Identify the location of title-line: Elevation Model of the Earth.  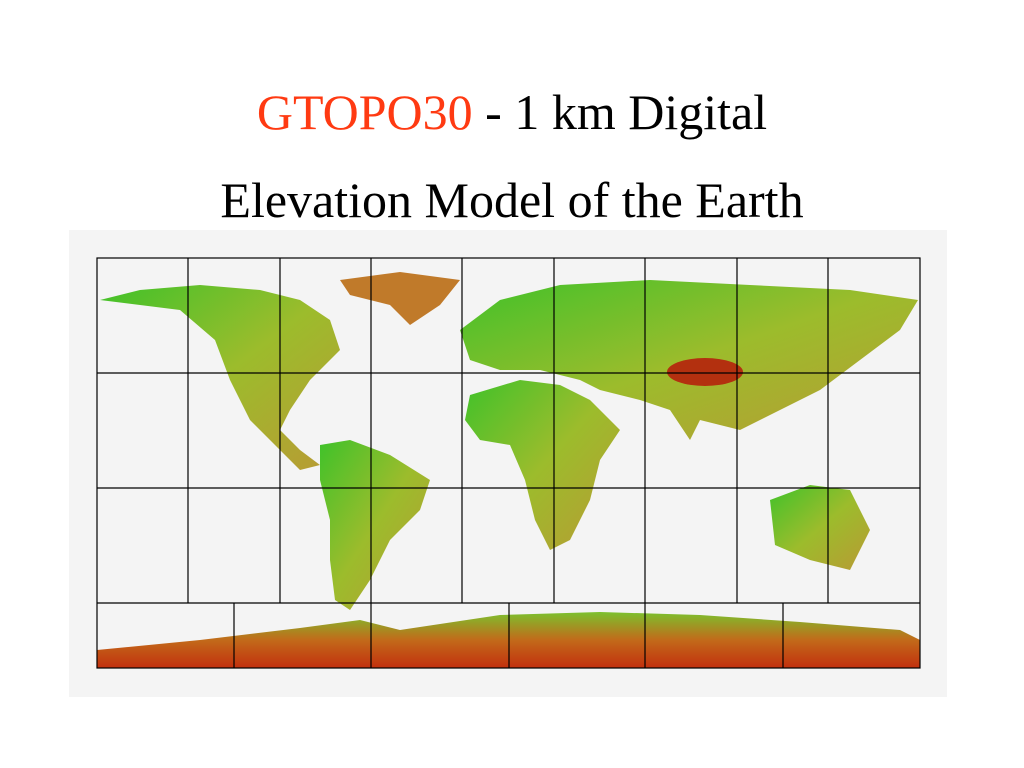
(512, 200).